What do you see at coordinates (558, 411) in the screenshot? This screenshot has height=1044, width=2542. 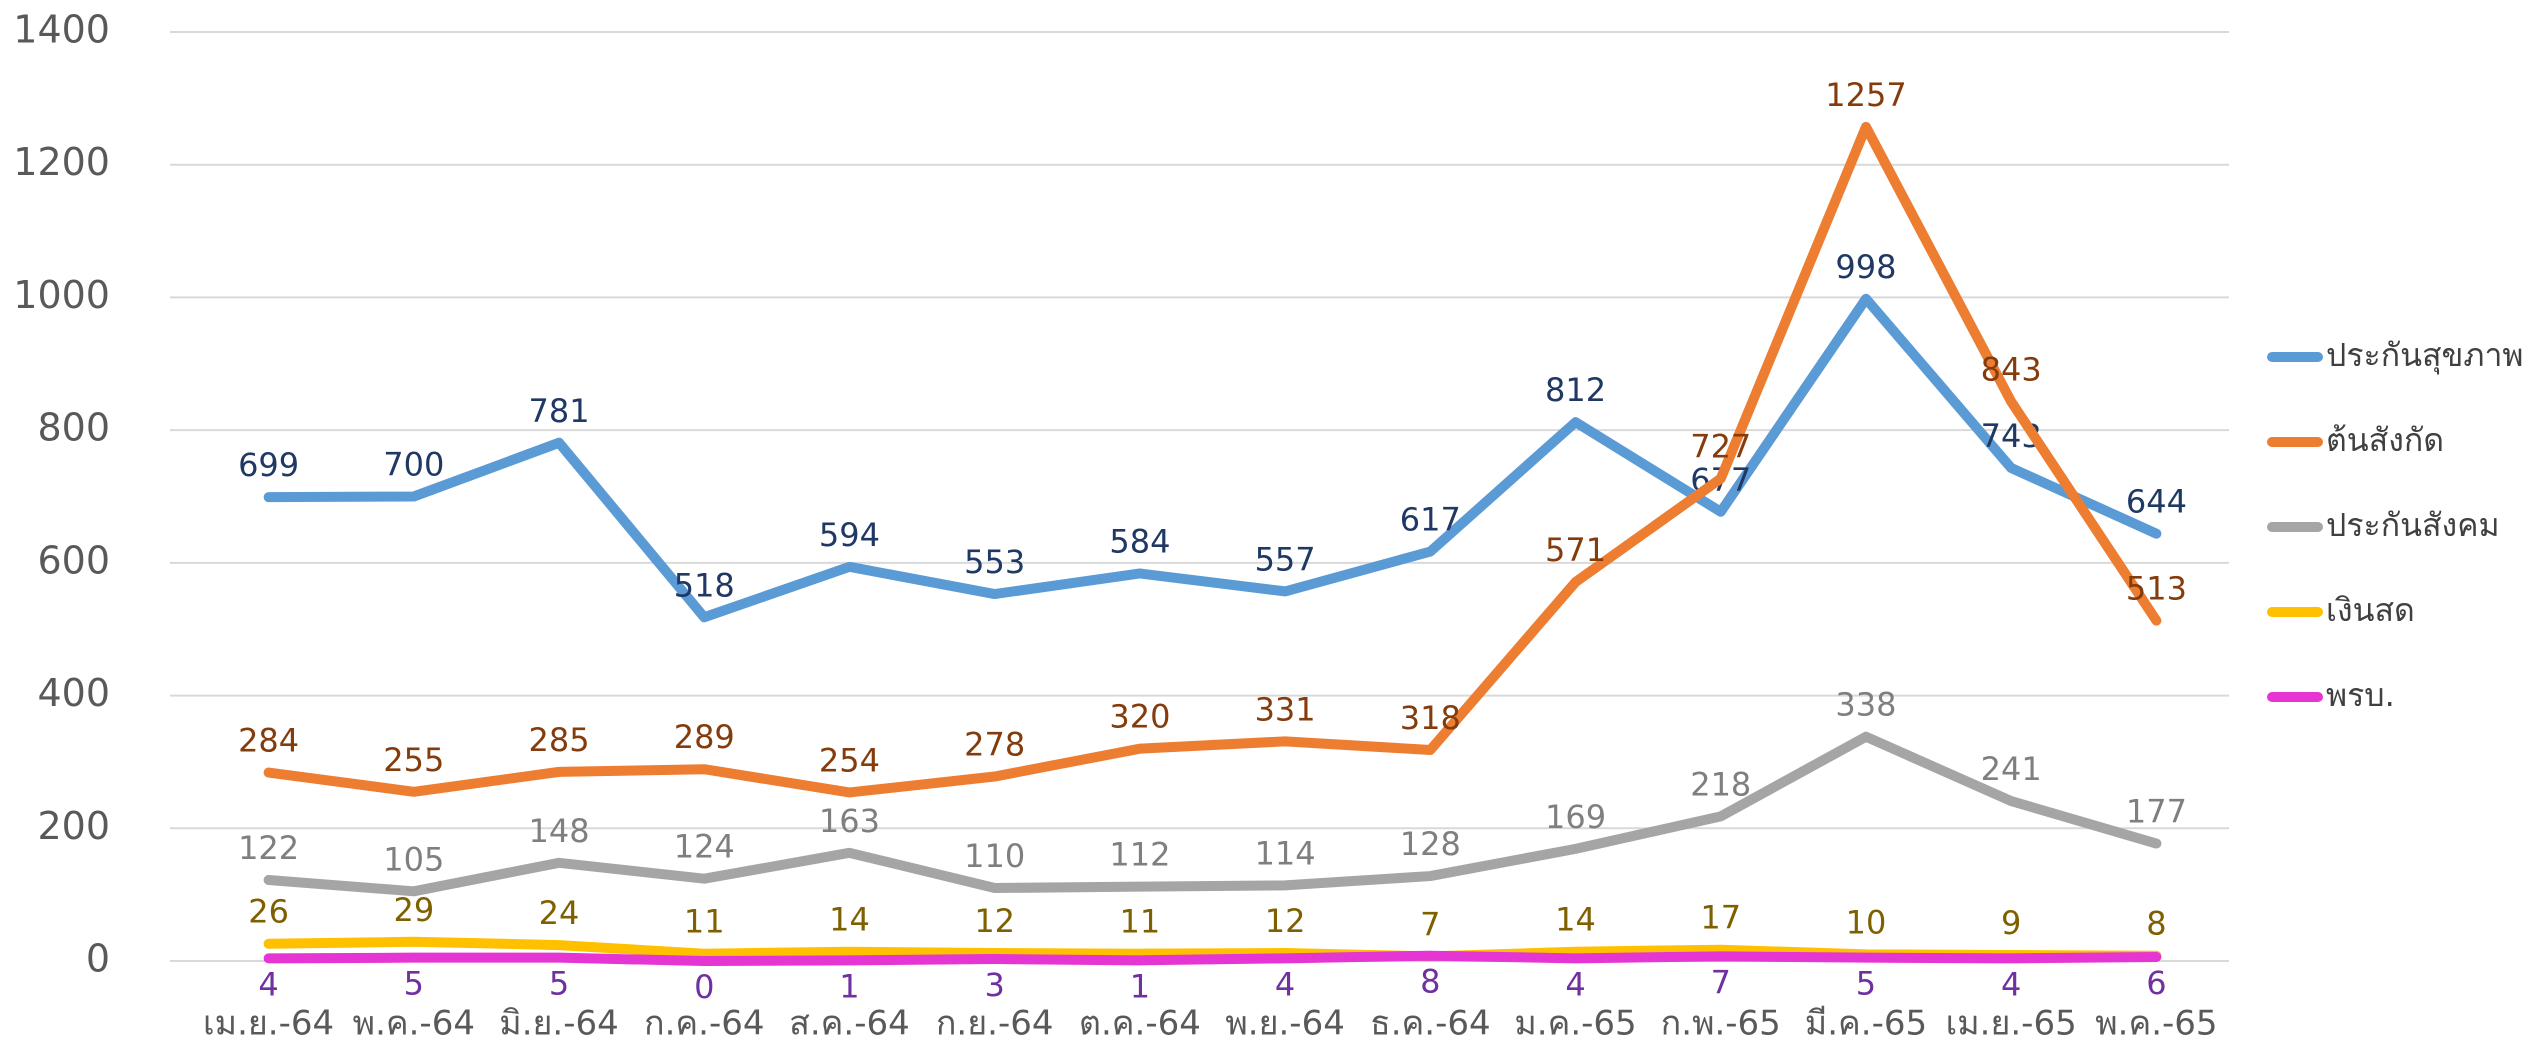 I see `data-label: 781` at bounding box center [558, 411].